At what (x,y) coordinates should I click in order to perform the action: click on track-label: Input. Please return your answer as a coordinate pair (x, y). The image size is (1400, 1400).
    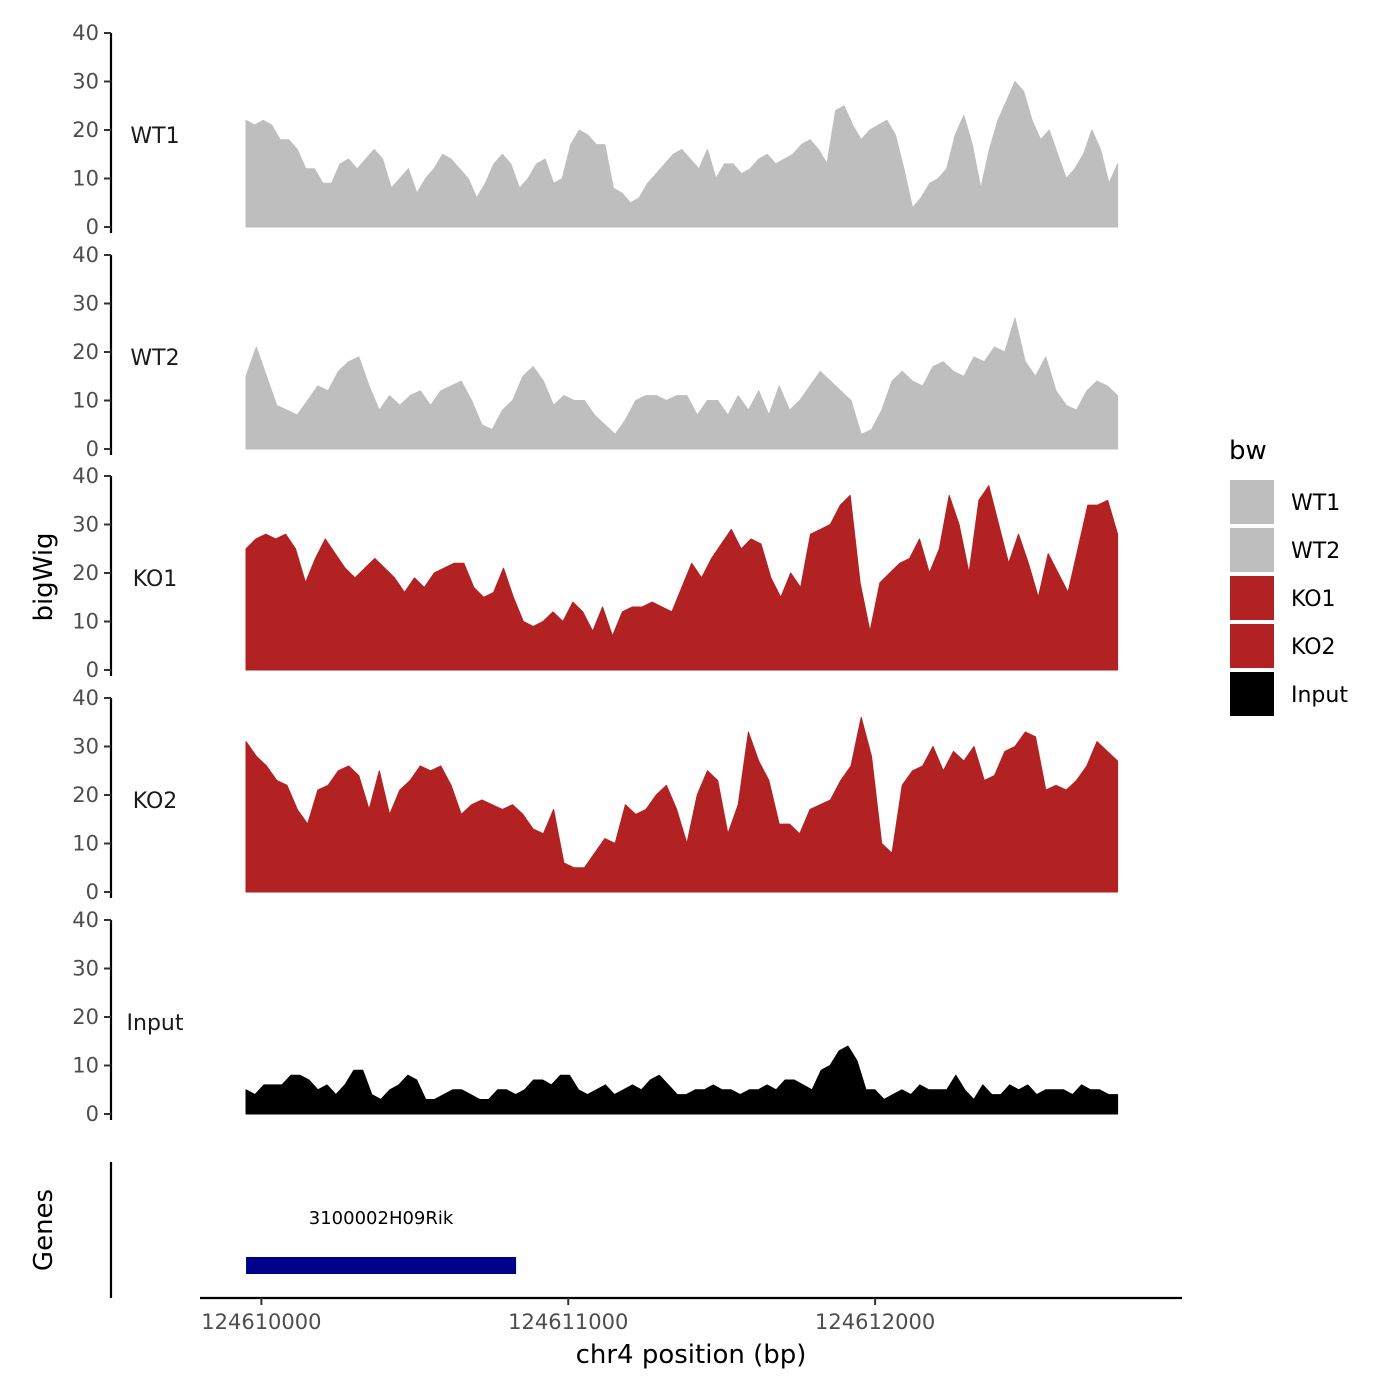
    Looking at the image, I should click on (155, 1023).